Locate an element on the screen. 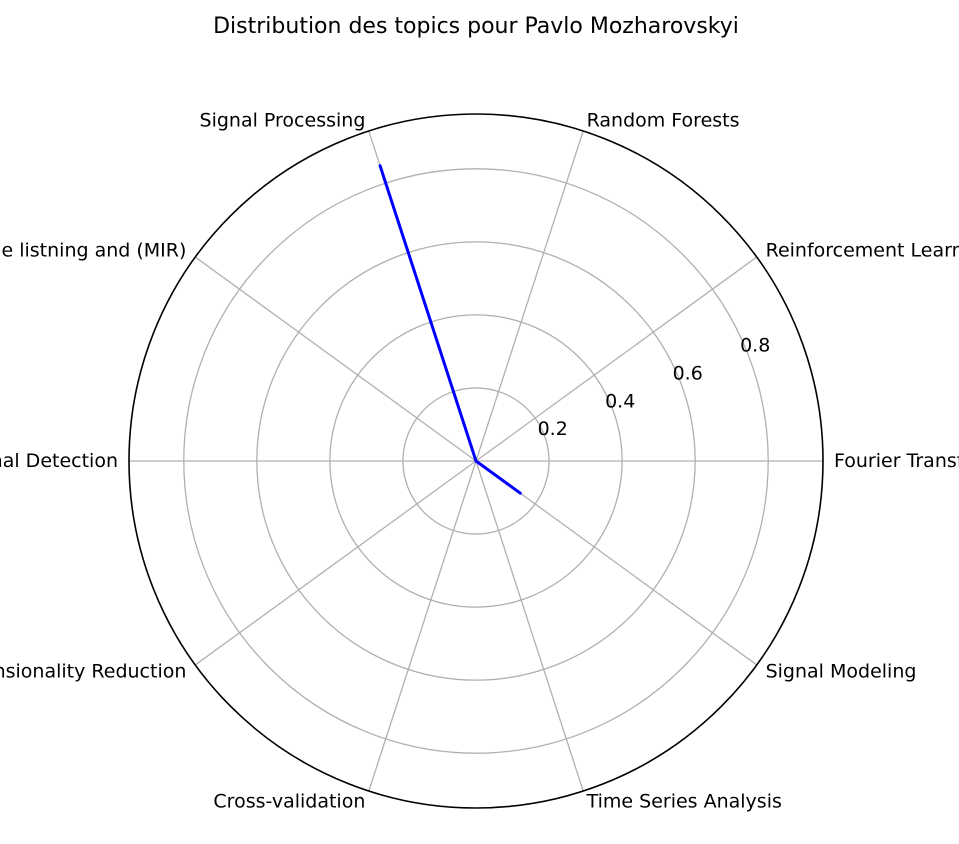 Image resolution: width=959 pixels, height=844 pixels. category-label: Signal Detection is located at coordinates (59, 461).